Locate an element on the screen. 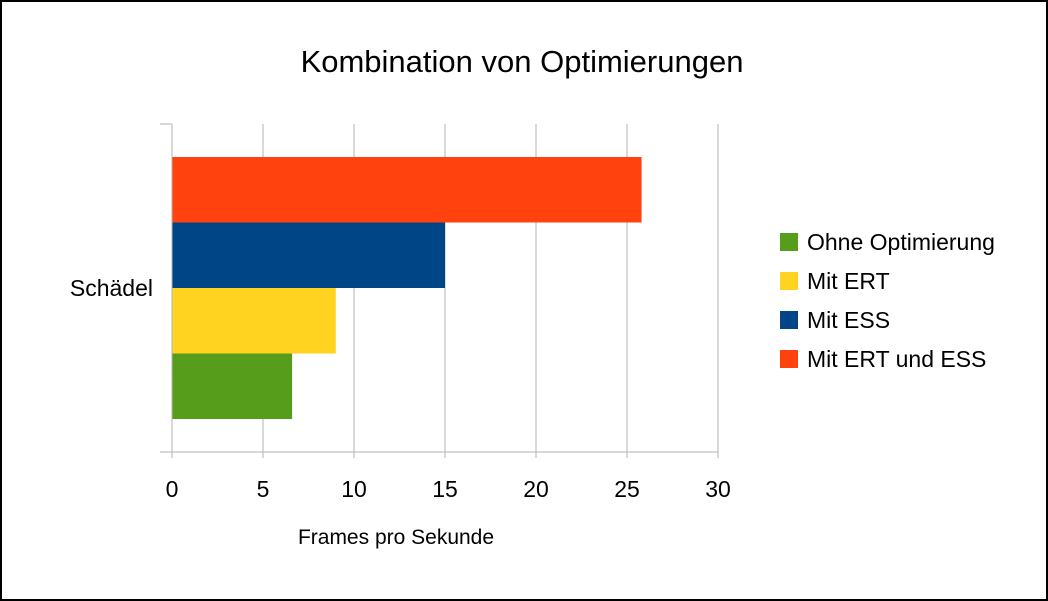  bar-mit-ert is located at coordinates (254, 321).